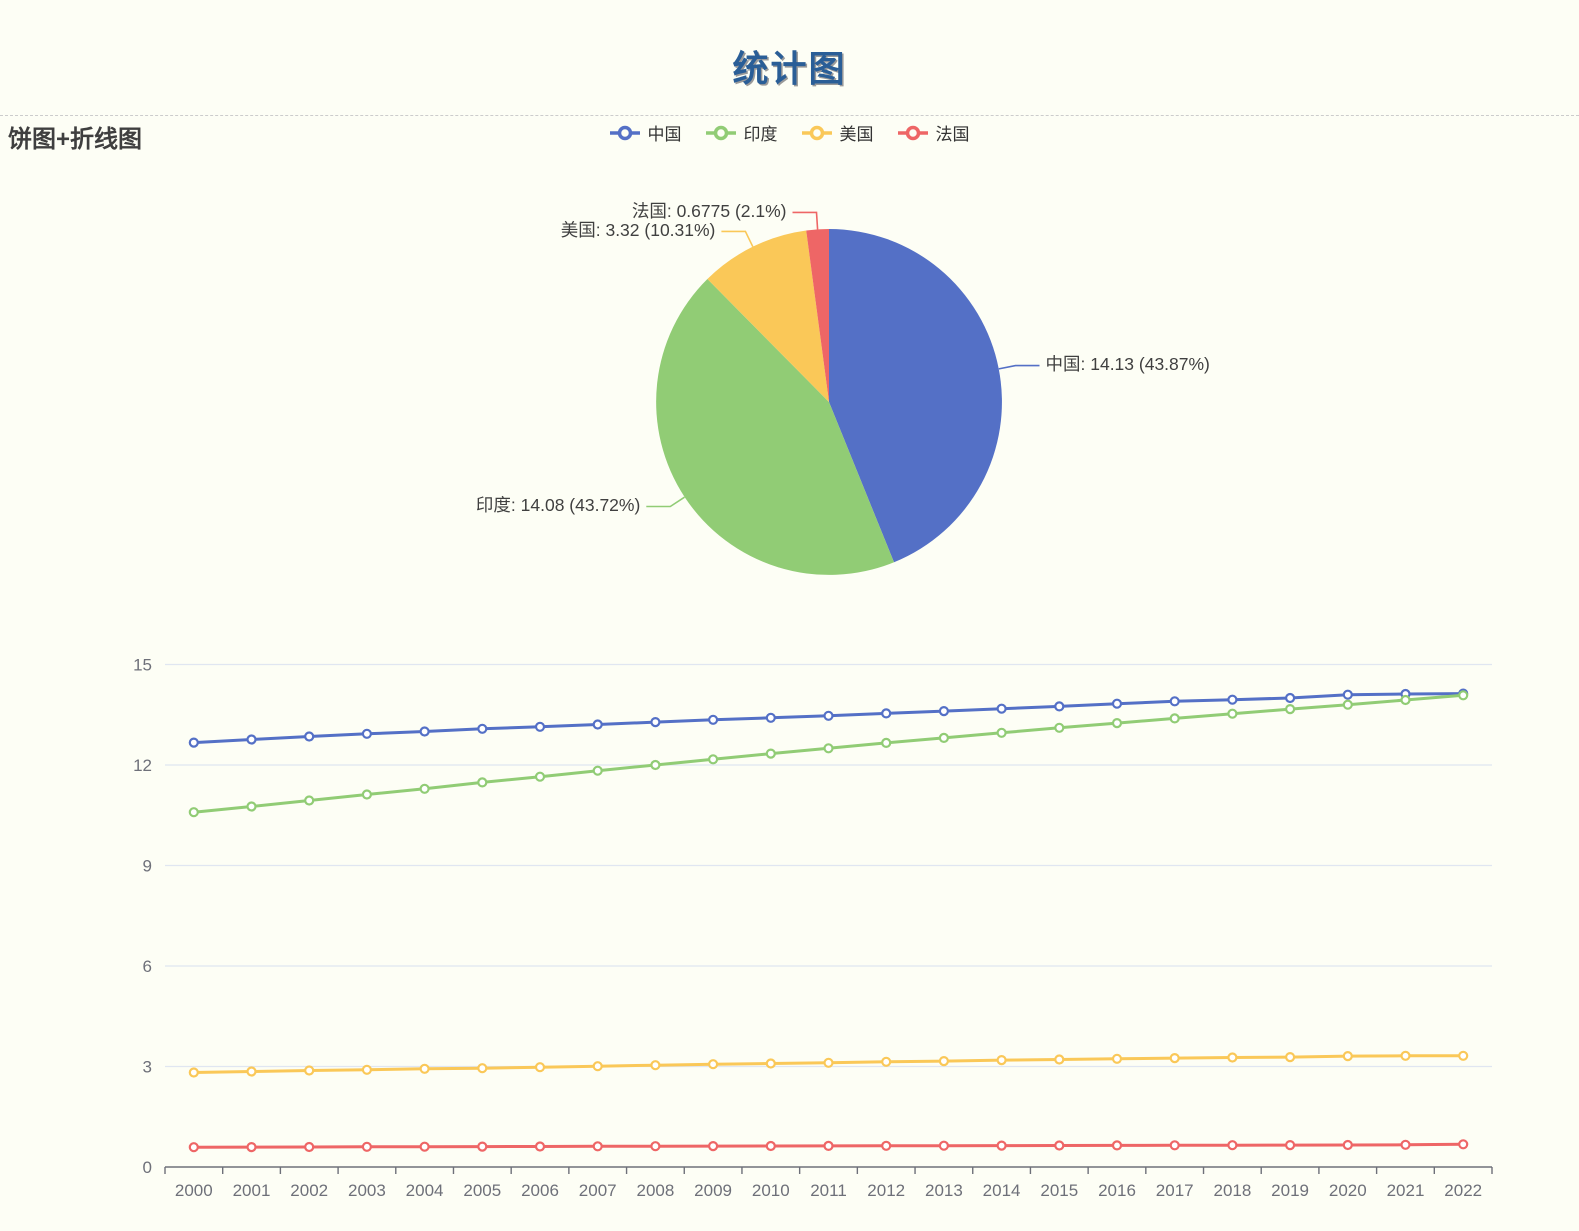 This screenshot has width=1579, height=1231. I want to click on legend-item-2: 印度, so click(741, 132).